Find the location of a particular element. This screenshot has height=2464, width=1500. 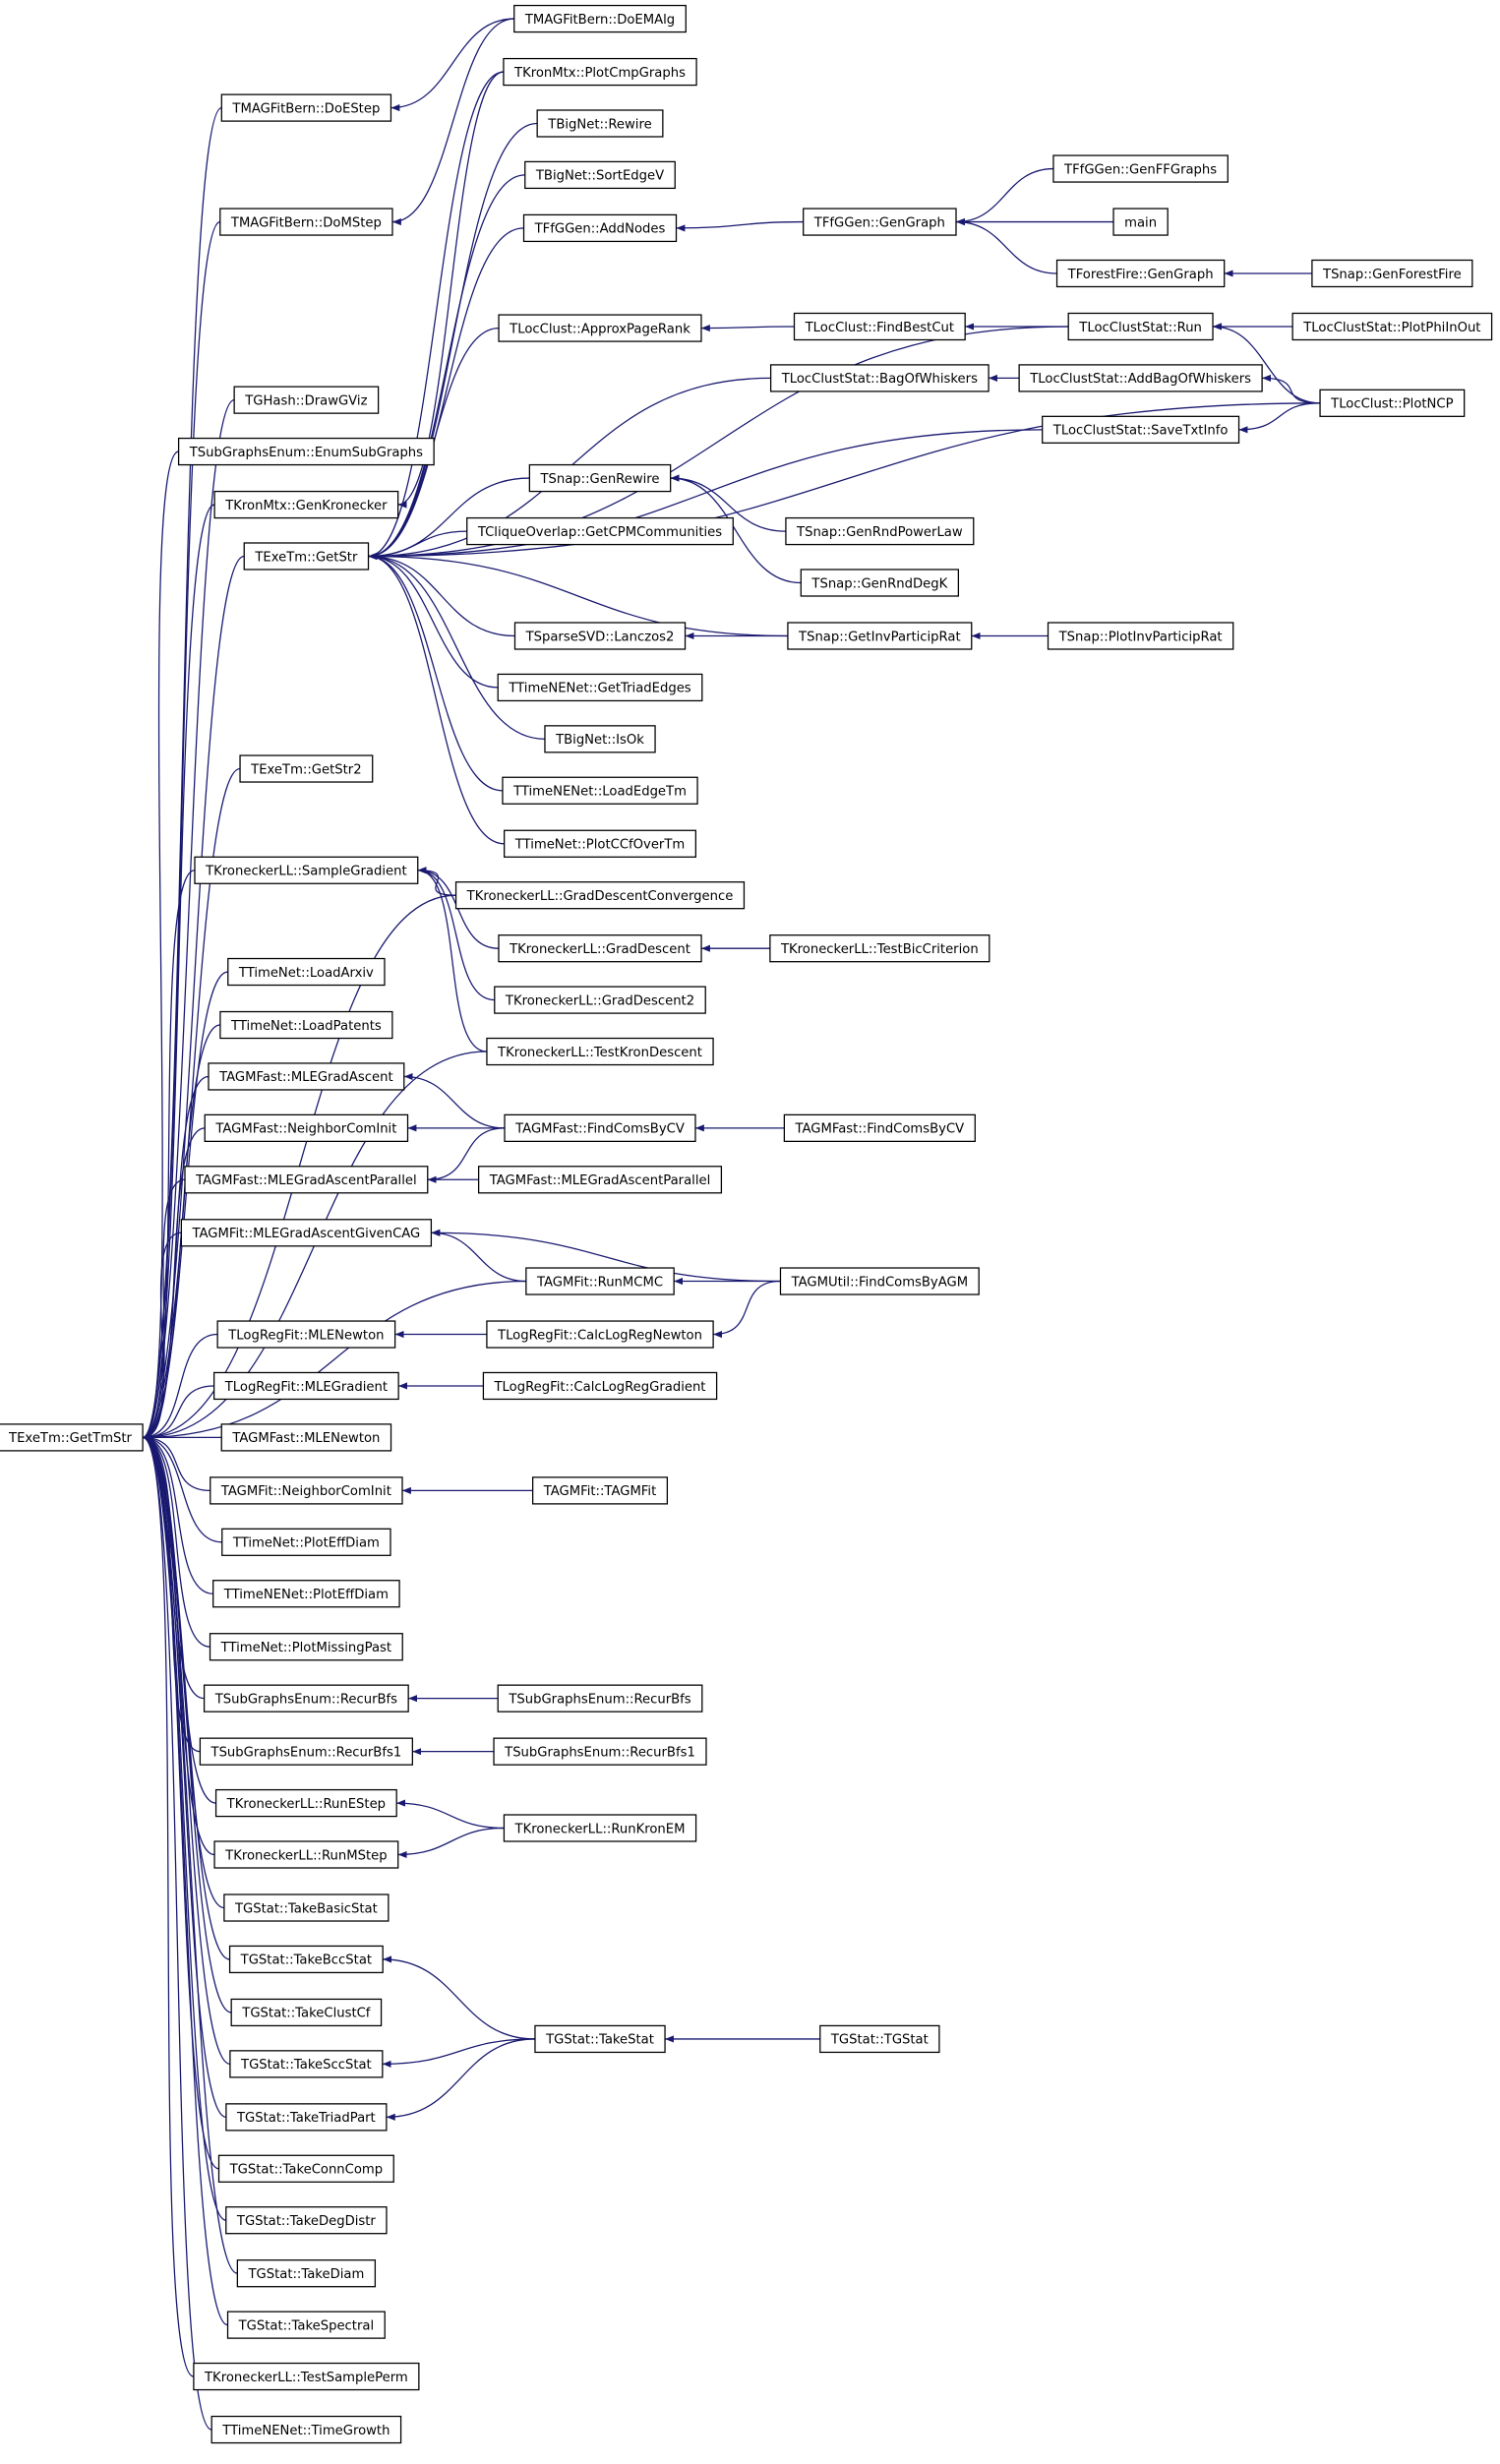

node-label: TLocClust::FindBestCut is located at coordinates (879, 328).